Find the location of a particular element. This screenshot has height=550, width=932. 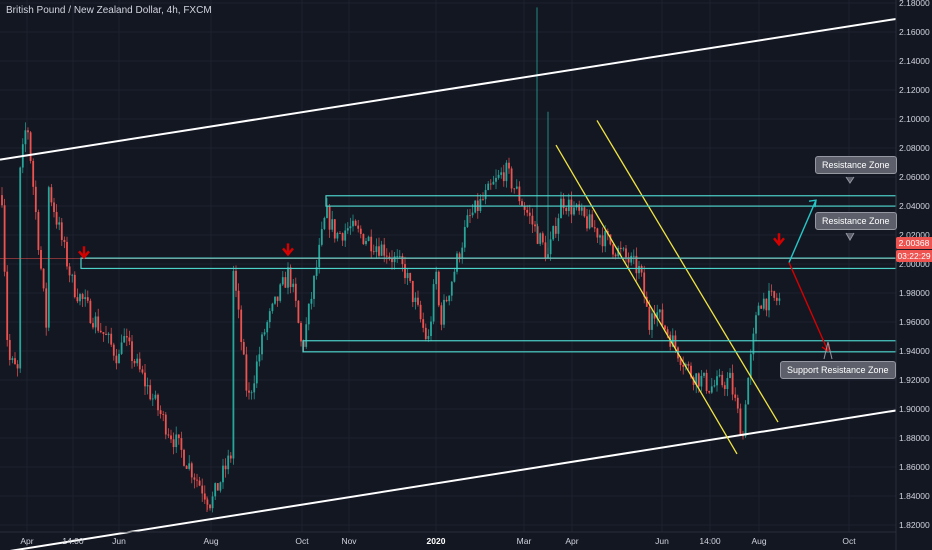

price-tick-label: 1.96000 is located at coordinates (914, 322).